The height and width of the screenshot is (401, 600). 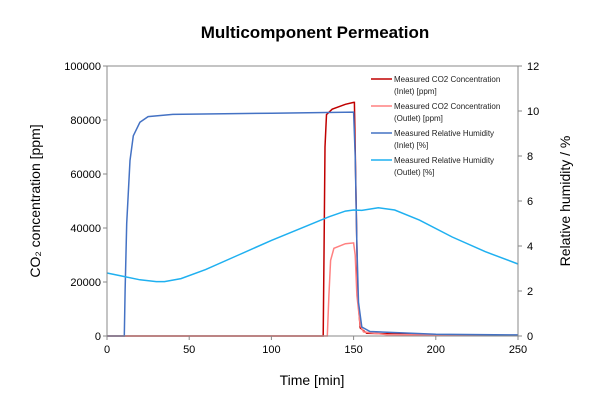 I want to click on legend-label-2: (Inlet) [%], so click(x=411, y=145).